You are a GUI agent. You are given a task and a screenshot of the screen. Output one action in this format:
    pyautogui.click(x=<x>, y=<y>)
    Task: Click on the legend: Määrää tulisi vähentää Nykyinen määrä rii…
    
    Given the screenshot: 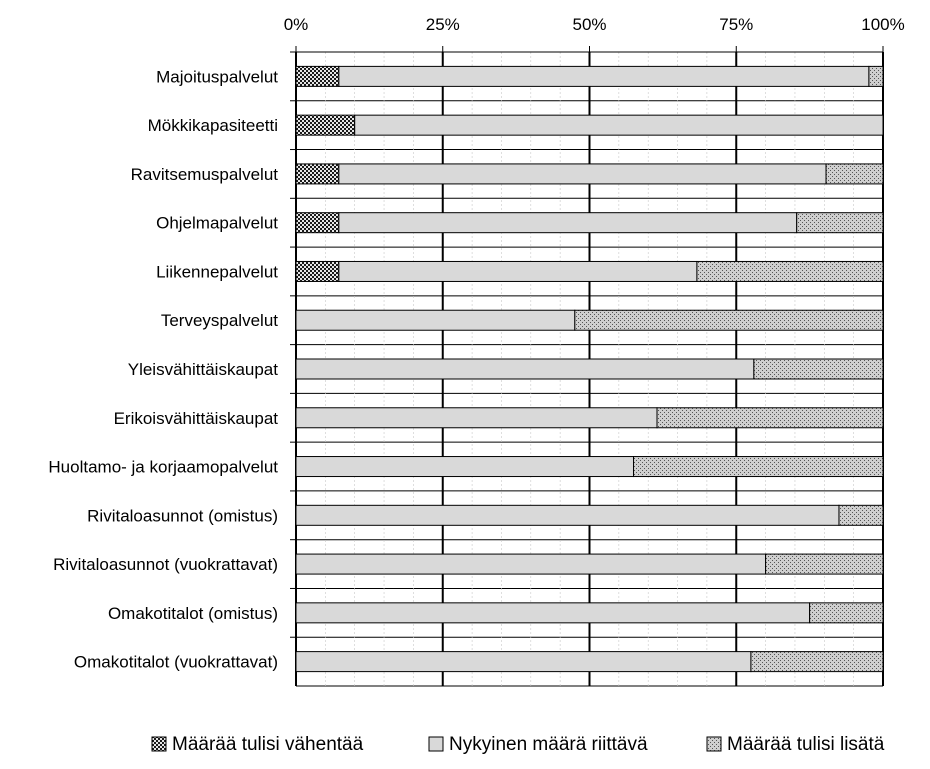 What is the action you would take?
    pyautogui.click(x=518, y=744)
    